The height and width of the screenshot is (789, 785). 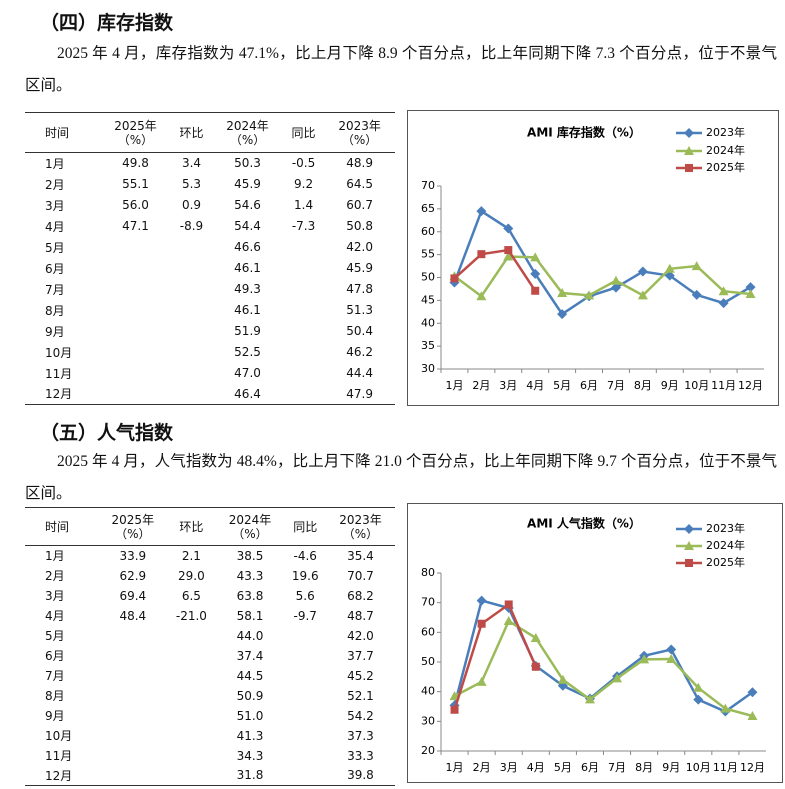 What do you see at coordinates (725, 167) in the screenshot?
I see `legend-label: 2025年` at bounding box center [725, 167].